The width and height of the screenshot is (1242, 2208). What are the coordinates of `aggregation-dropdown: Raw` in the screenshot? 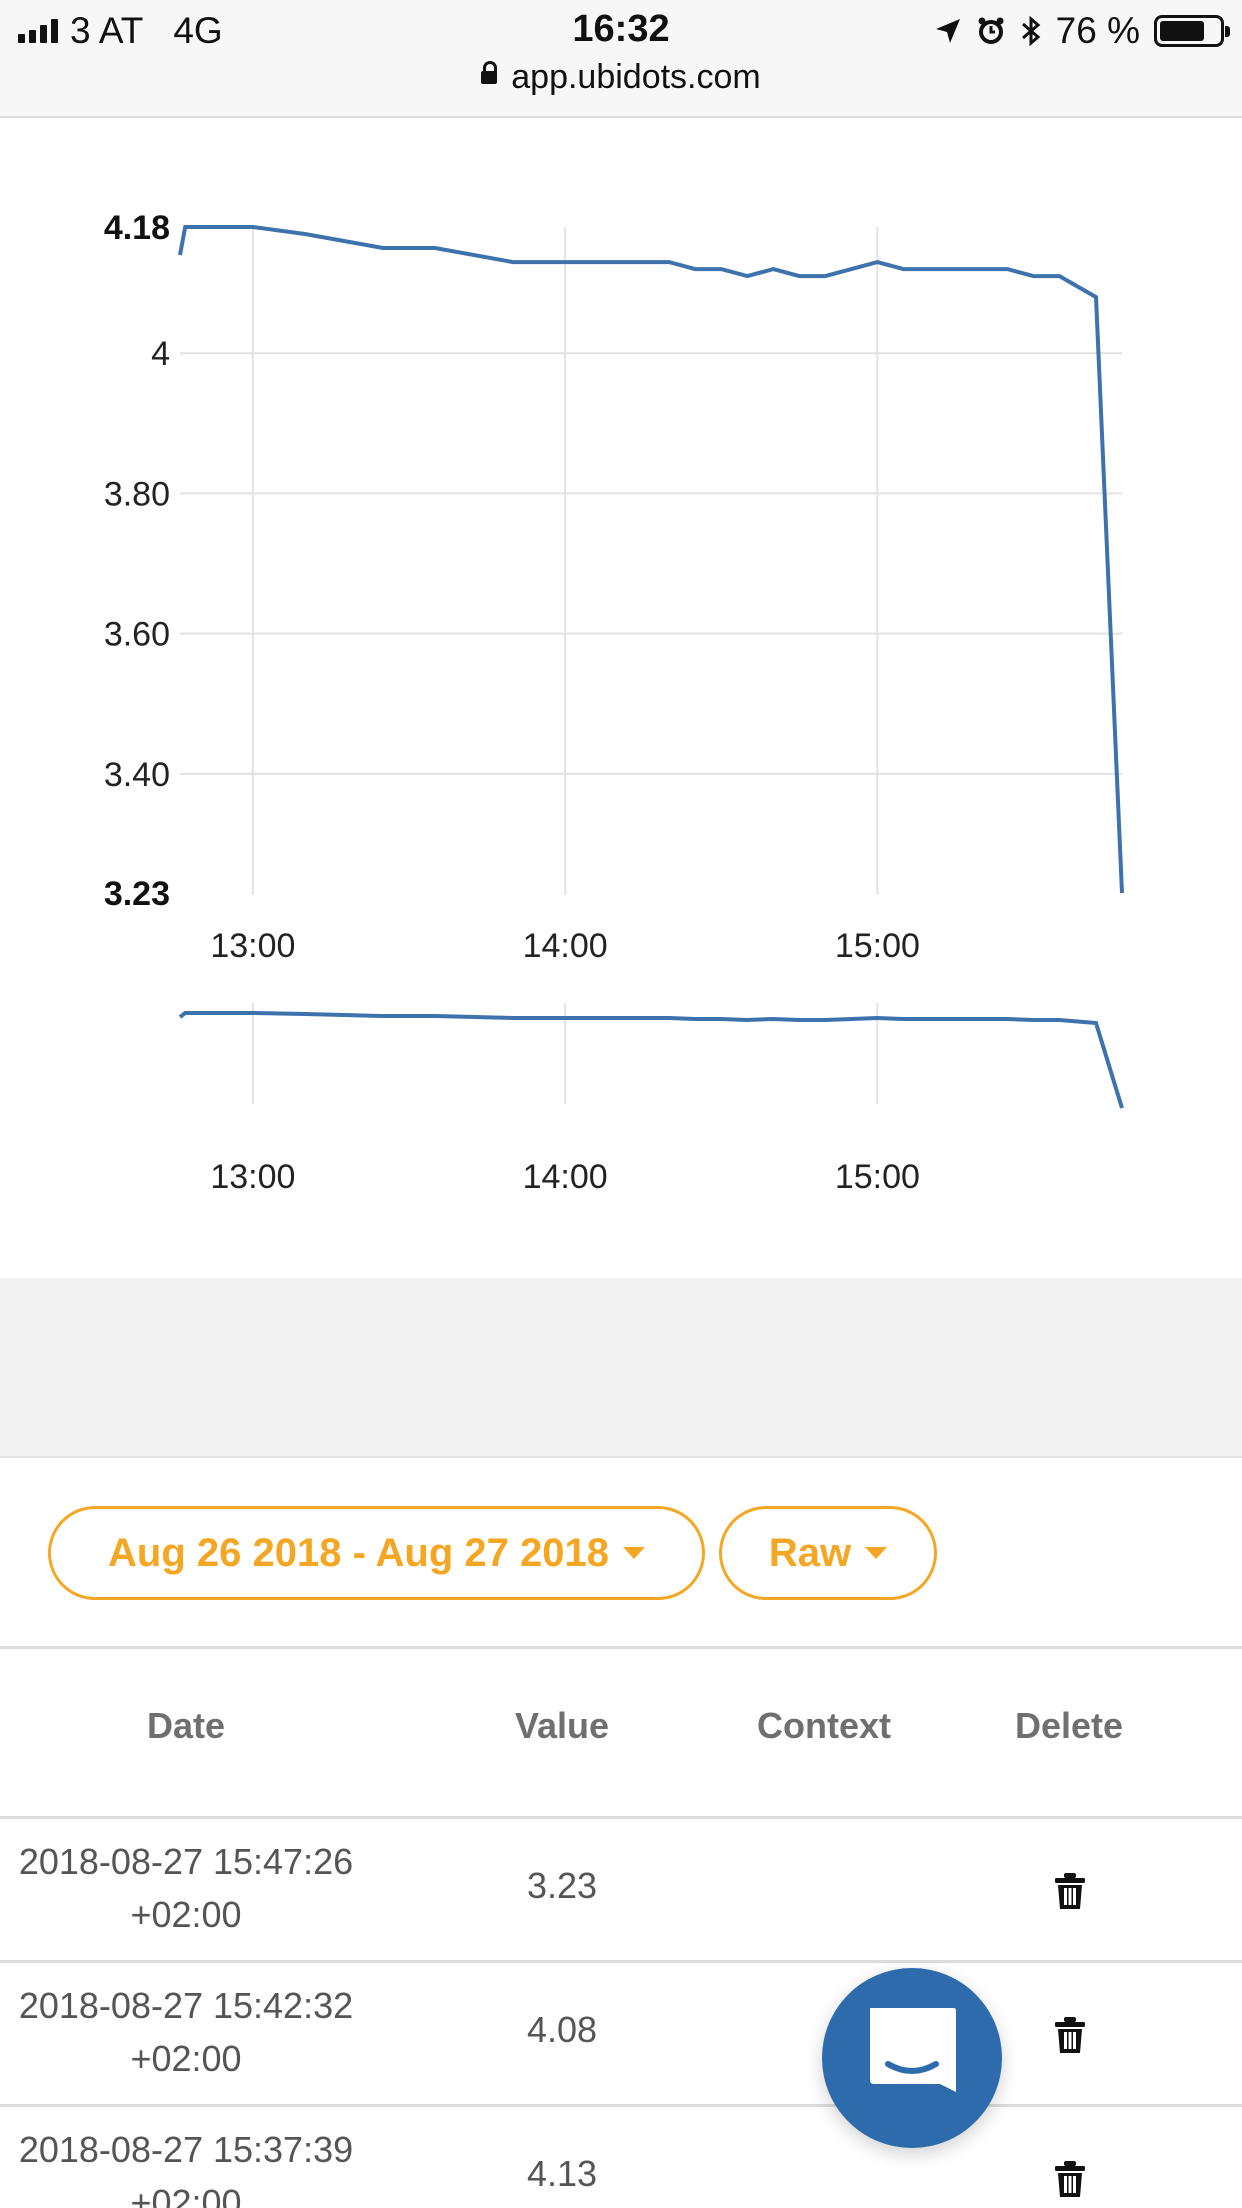 It's located at (828, 1553).